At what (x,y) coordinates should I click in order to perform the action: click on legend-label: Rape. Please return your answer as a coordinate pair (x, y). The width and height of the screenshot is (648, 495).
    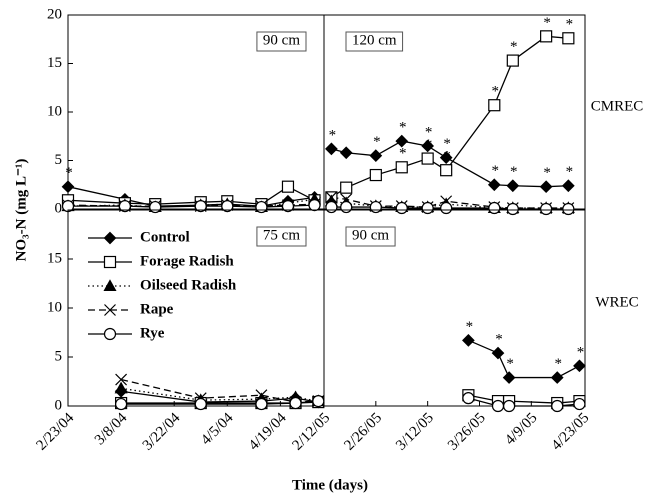
    Looking at the image, I should click on (157, 309).